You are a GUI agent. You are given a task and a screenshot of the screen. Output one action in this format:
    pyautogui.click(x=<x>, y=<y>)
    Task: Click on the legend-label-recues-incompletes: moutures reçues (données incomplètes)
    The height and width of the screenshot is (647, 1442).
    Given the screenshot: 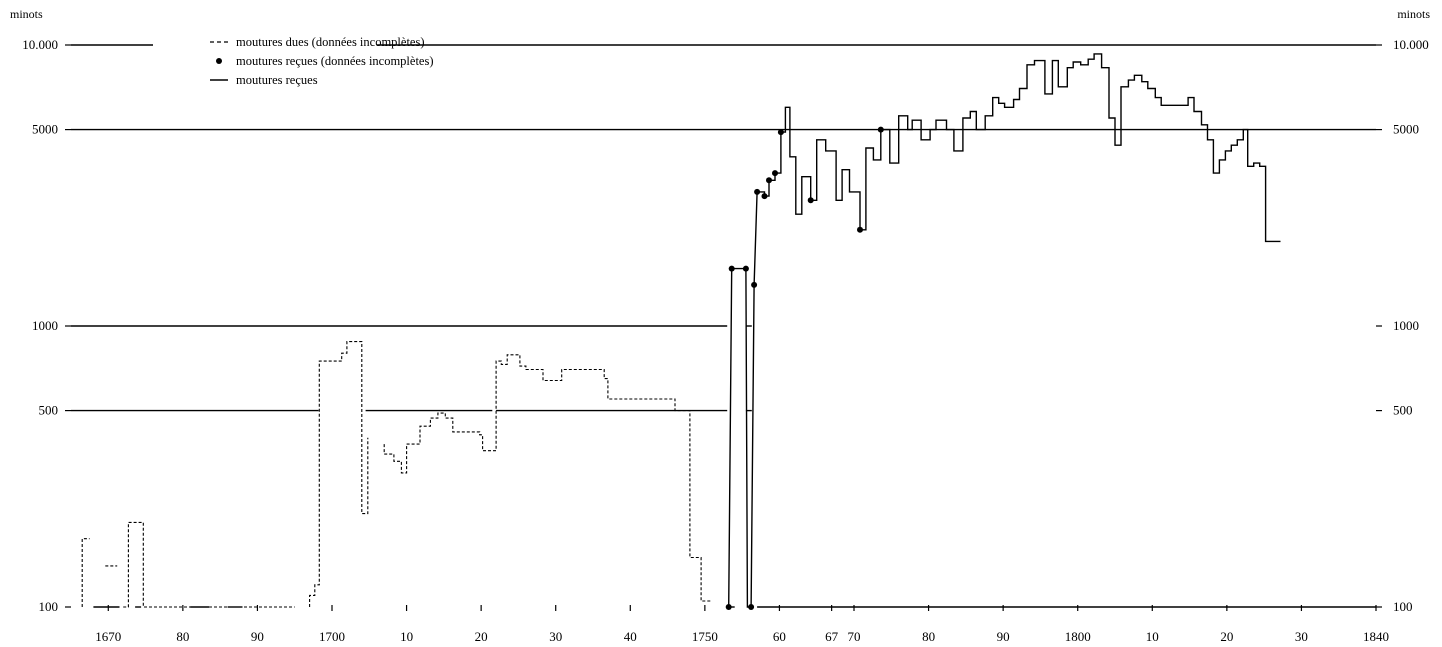 What is the action you would take?
    pyautogui.click(x=335, y=61)
    